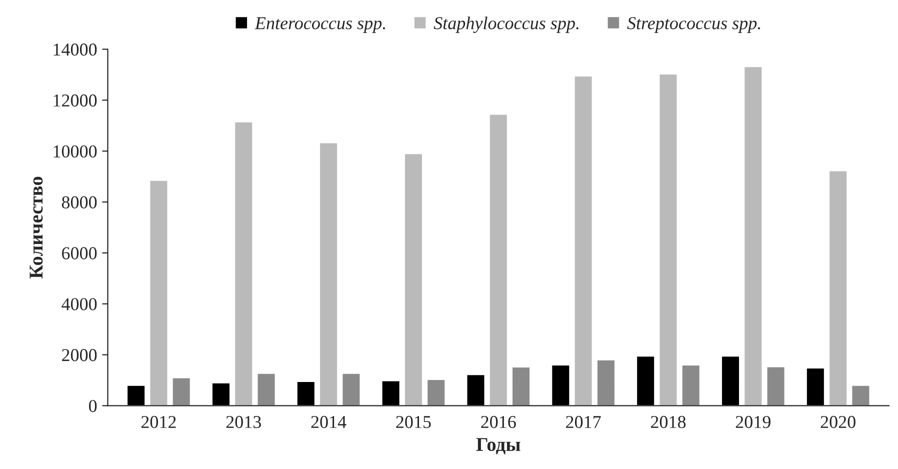 This screenshot has height=469, width=898. I want to click on y-tick-label: 8000, so click(79, 202).